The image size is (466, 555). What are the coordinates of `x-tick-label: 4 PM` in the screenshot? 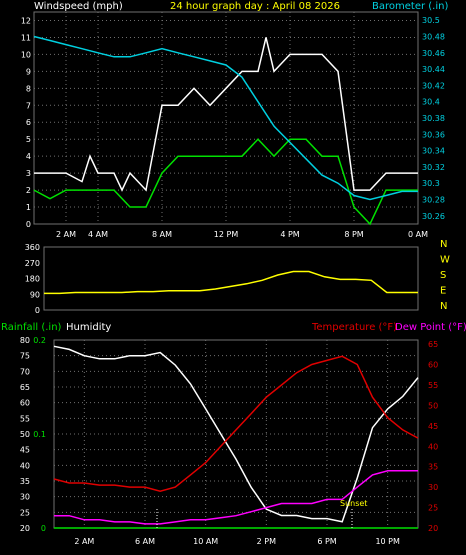 It's located at (289, 234).